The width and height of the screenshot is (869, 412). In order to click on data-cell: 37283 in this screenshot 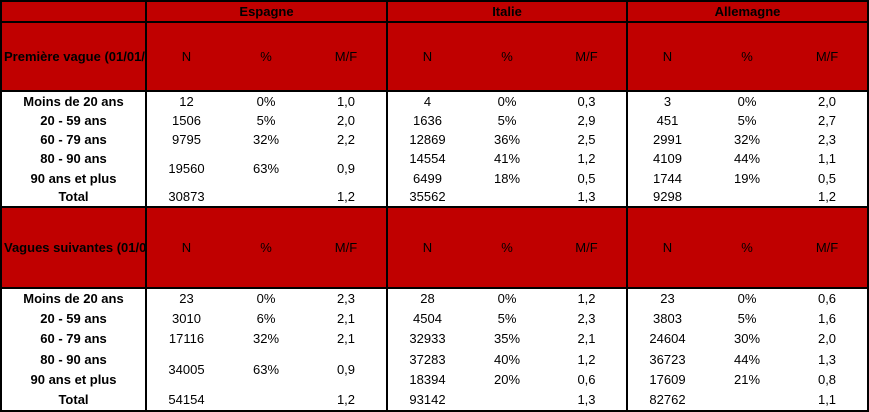, I will do `click(426, 359)`.